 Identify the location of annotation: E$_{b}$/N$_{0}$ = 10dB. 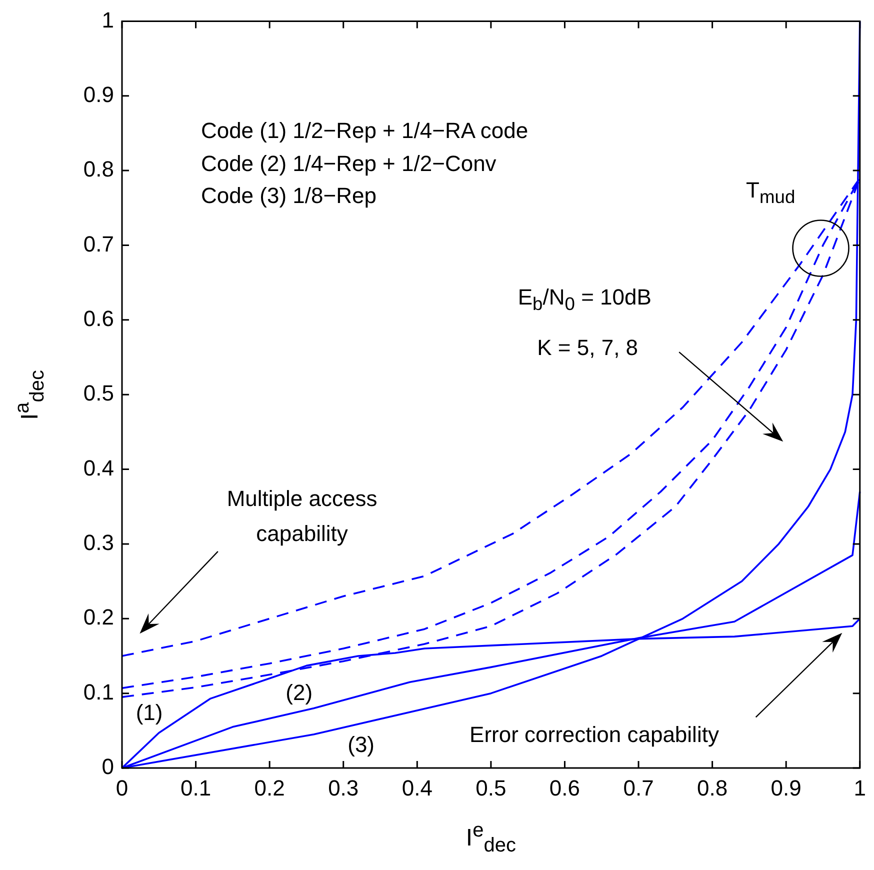
(585, 299).